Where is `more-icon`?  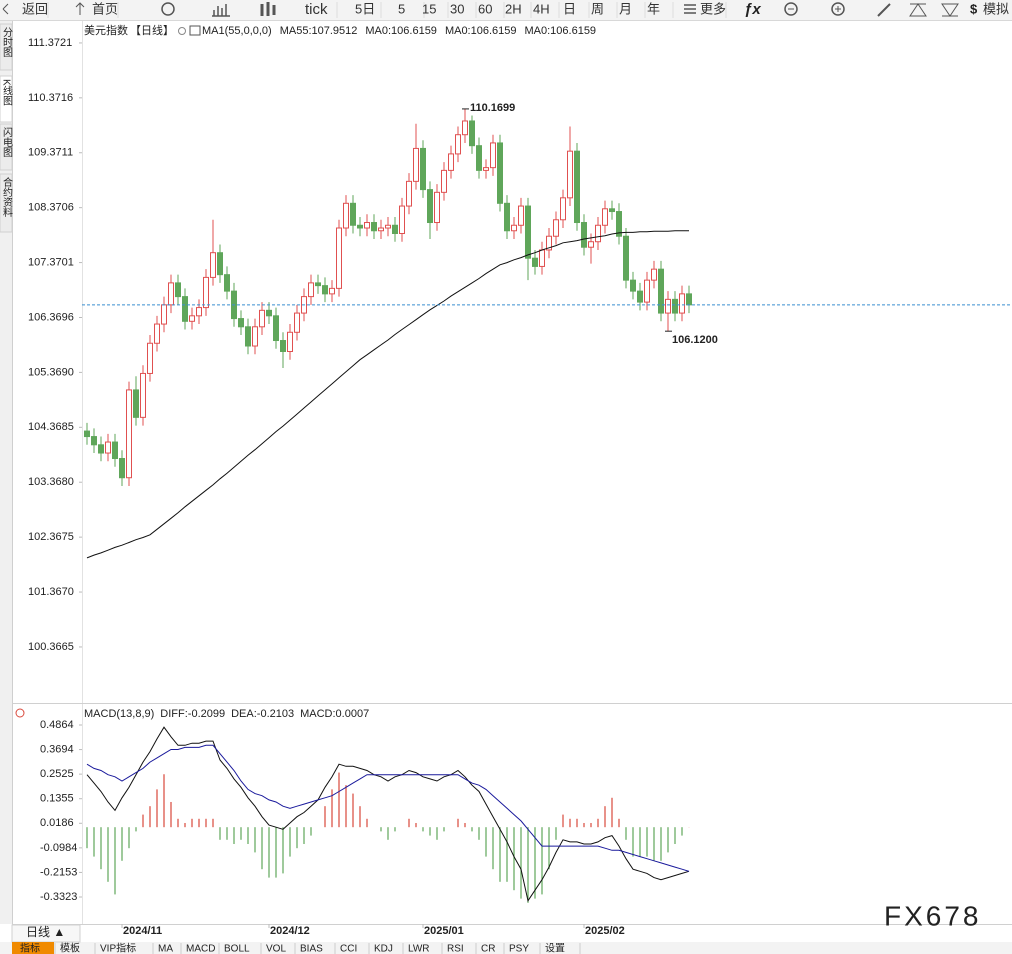 more-icon is located at coordinates (690, 9).